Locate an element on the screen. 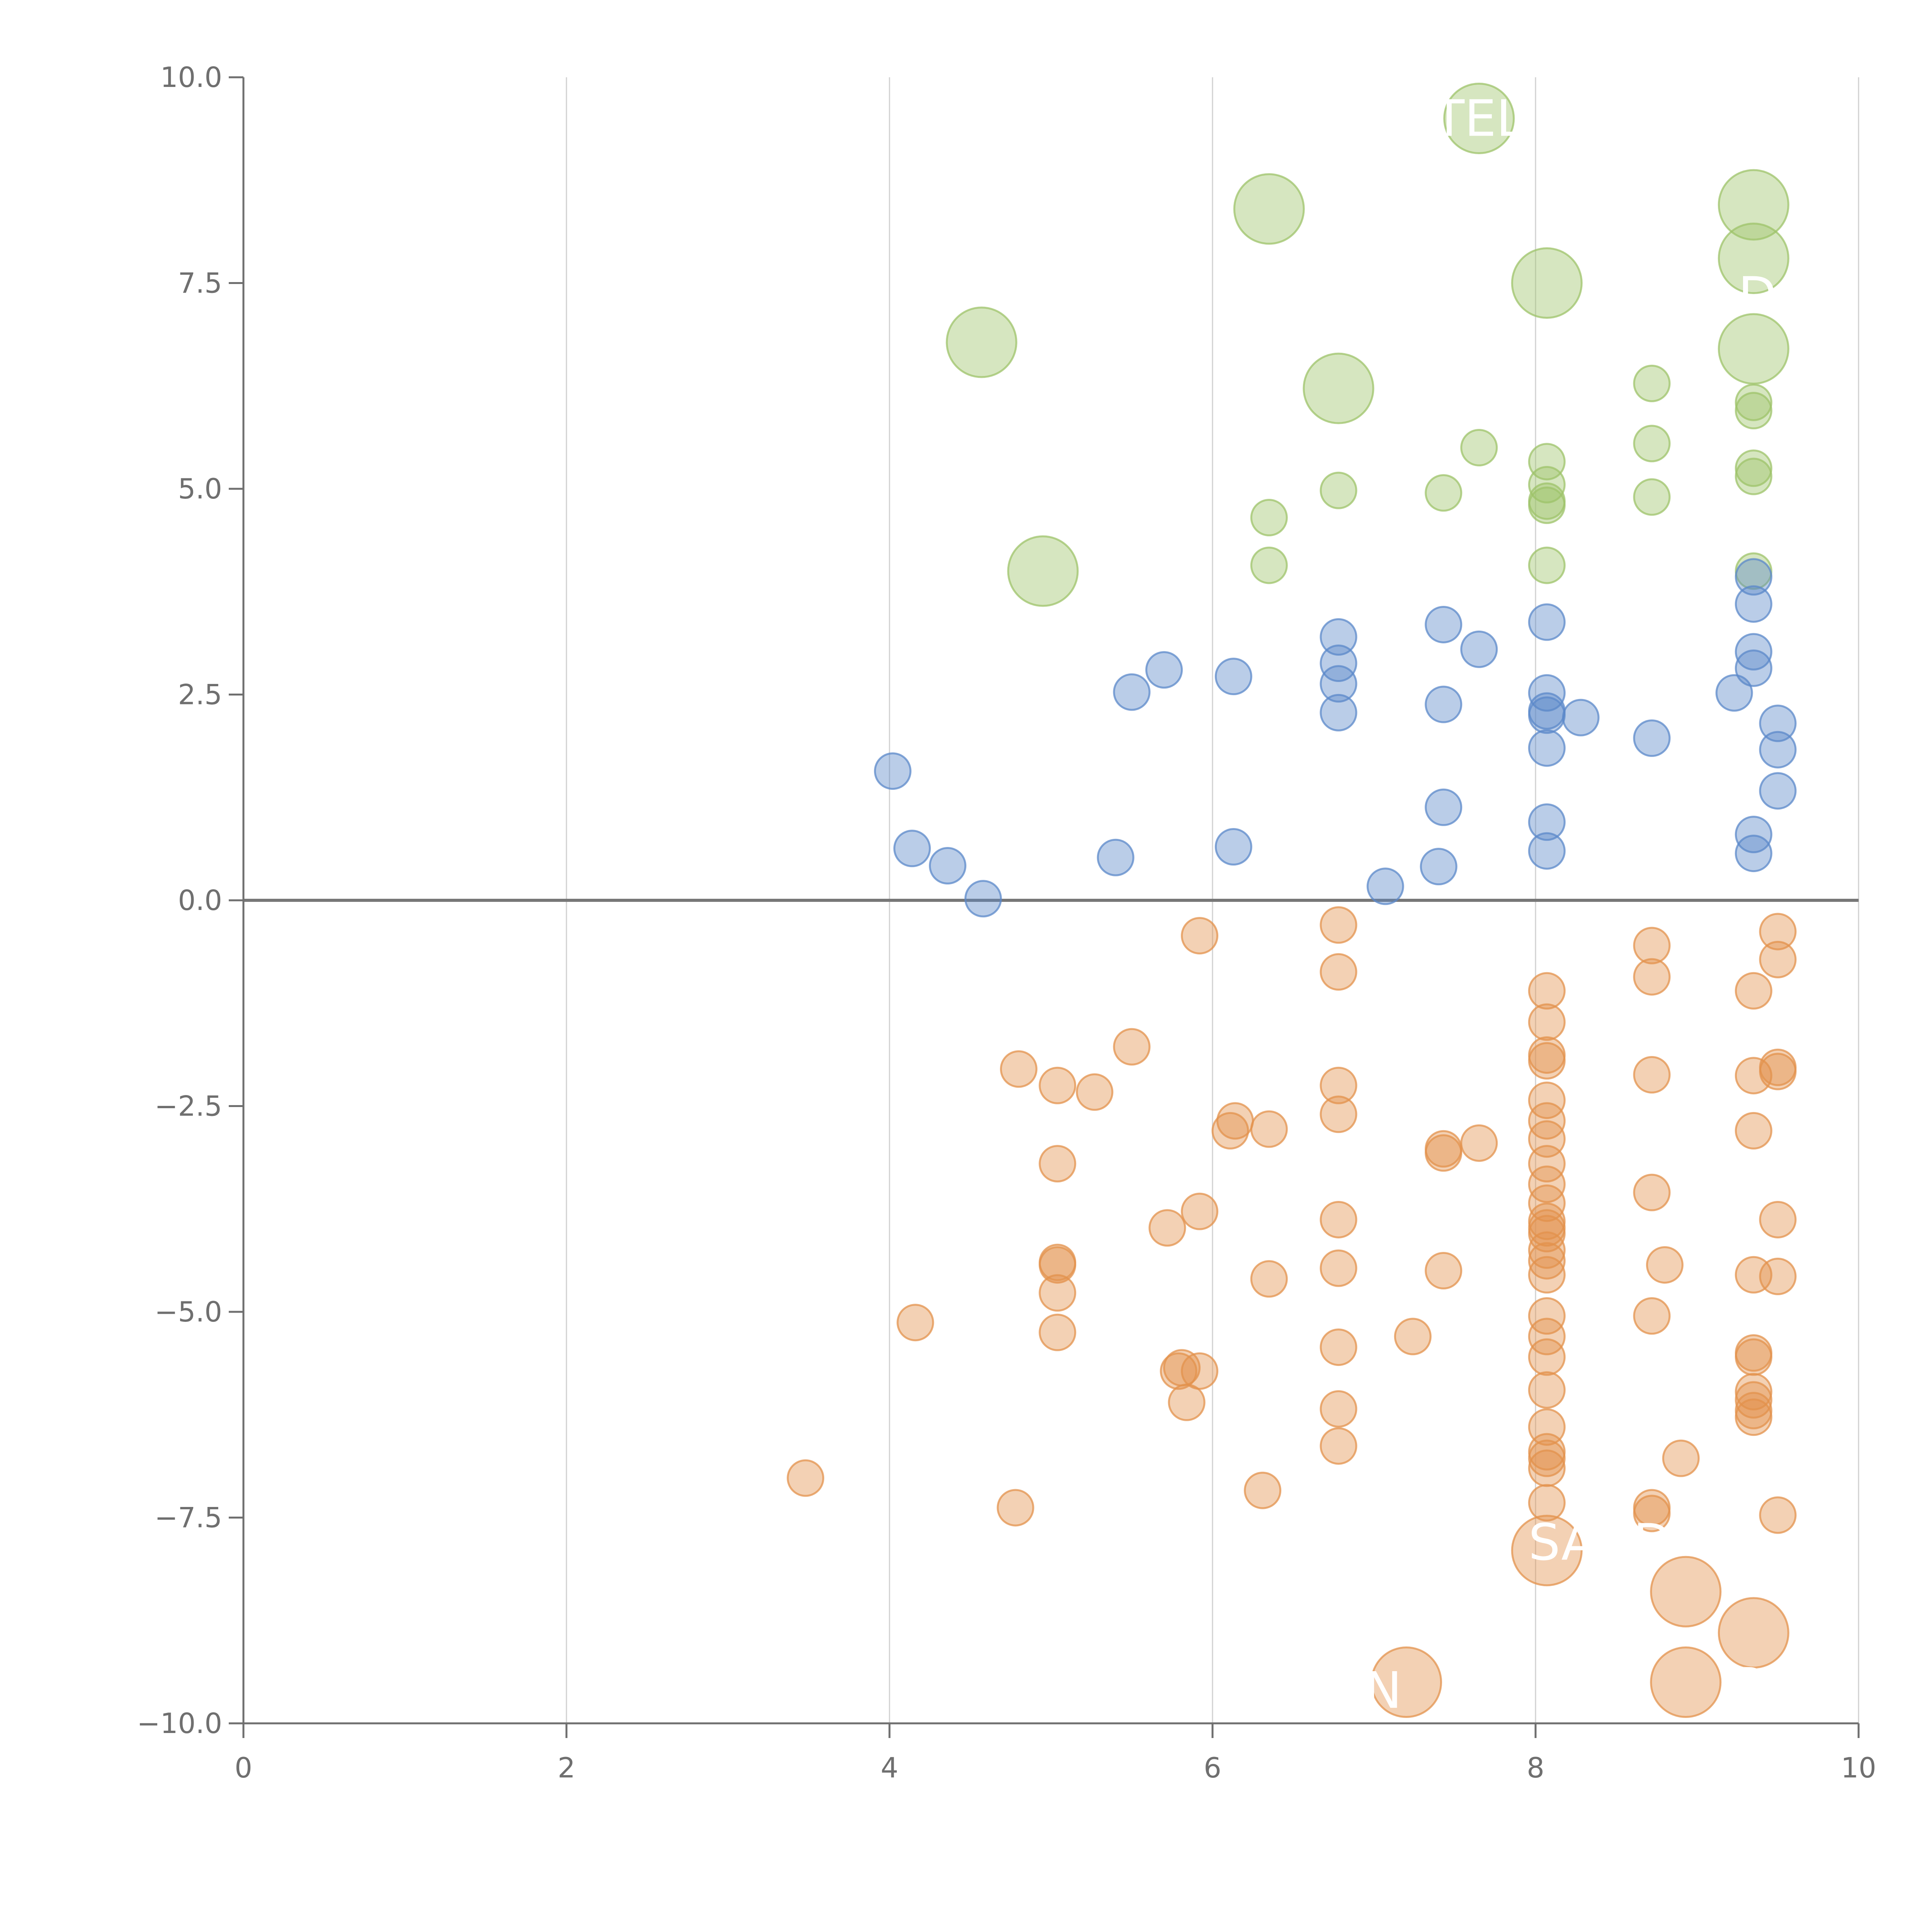 The width and height of the screenshot is (1932, 1932). point-label: B is located at coordinates (1749, 1686).